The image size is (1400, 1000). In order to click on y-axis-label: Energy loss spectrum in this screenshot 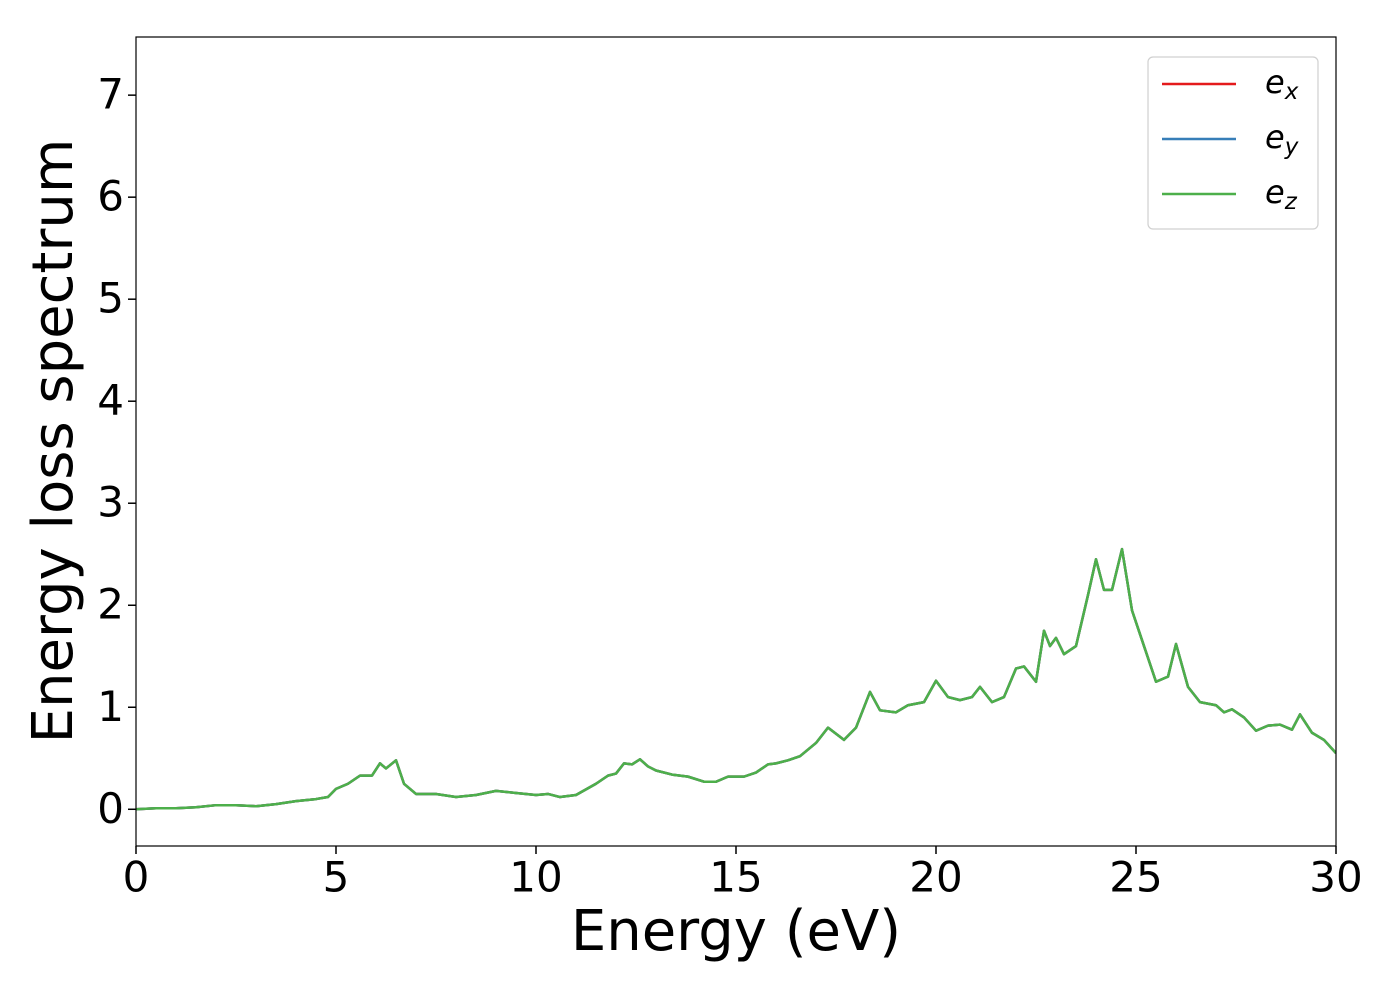, I will do `click(53, 441)`.